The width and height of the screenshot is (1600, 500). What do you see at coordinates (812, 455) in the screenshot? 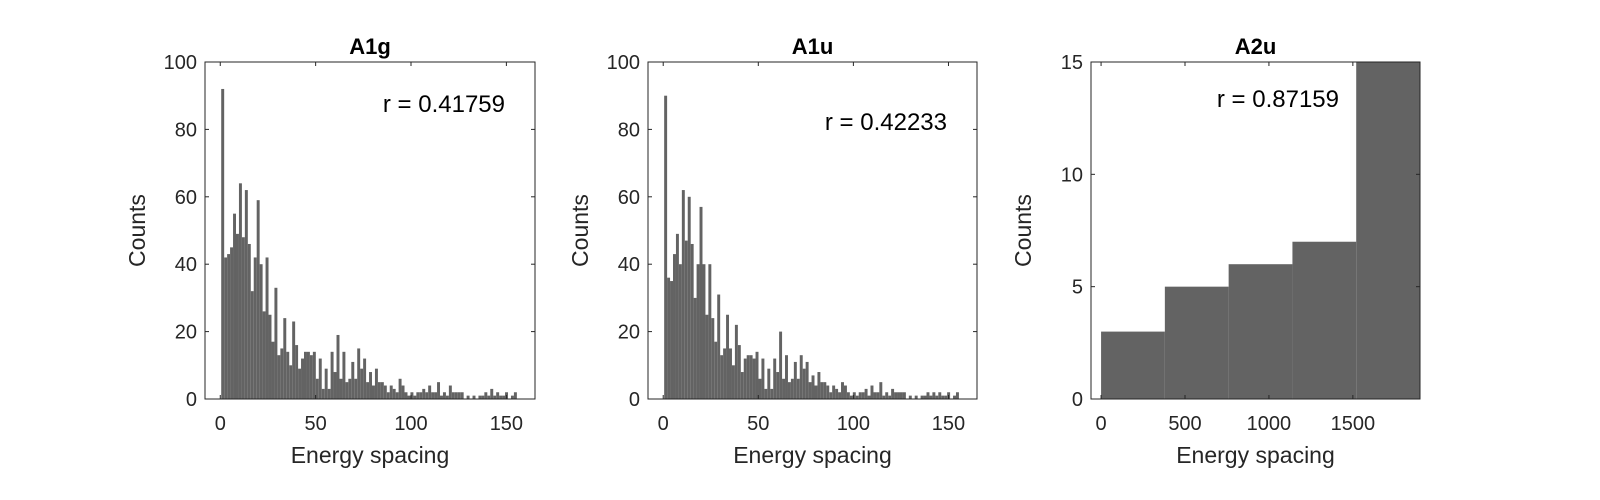
I see `x-axis-label: Energy spacing` at bounding box center [812, 455].